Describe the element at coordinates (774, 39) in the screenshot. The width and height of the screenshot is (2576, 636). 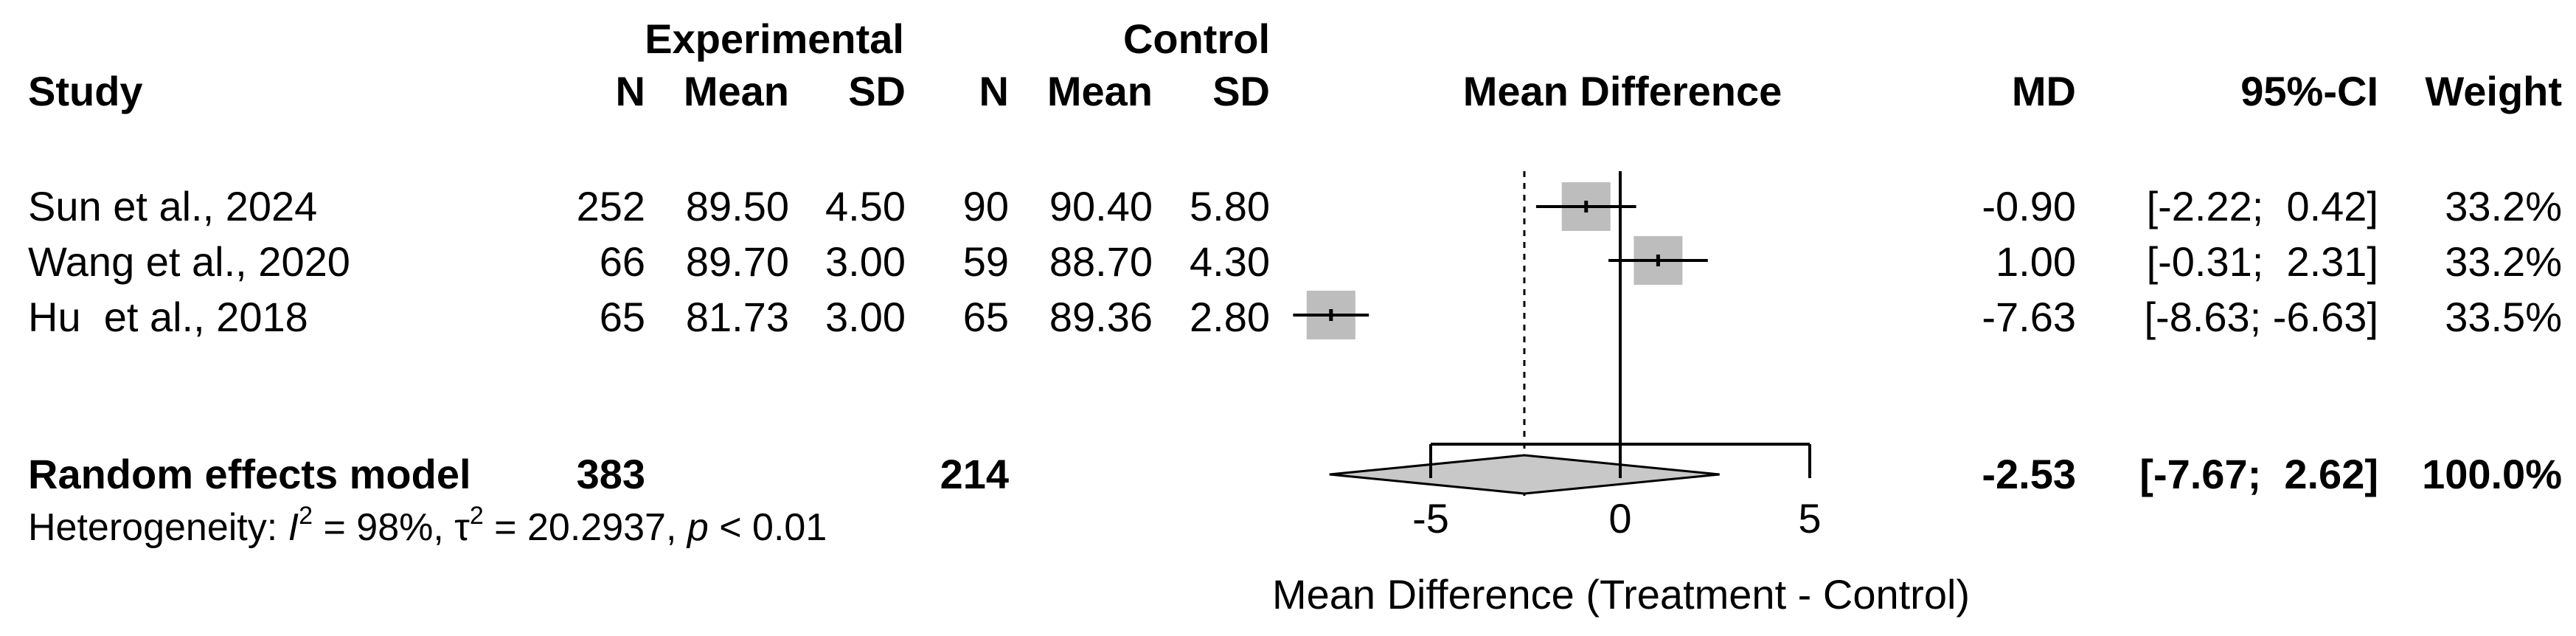
I see `header-experimental: Experimental` at that location.